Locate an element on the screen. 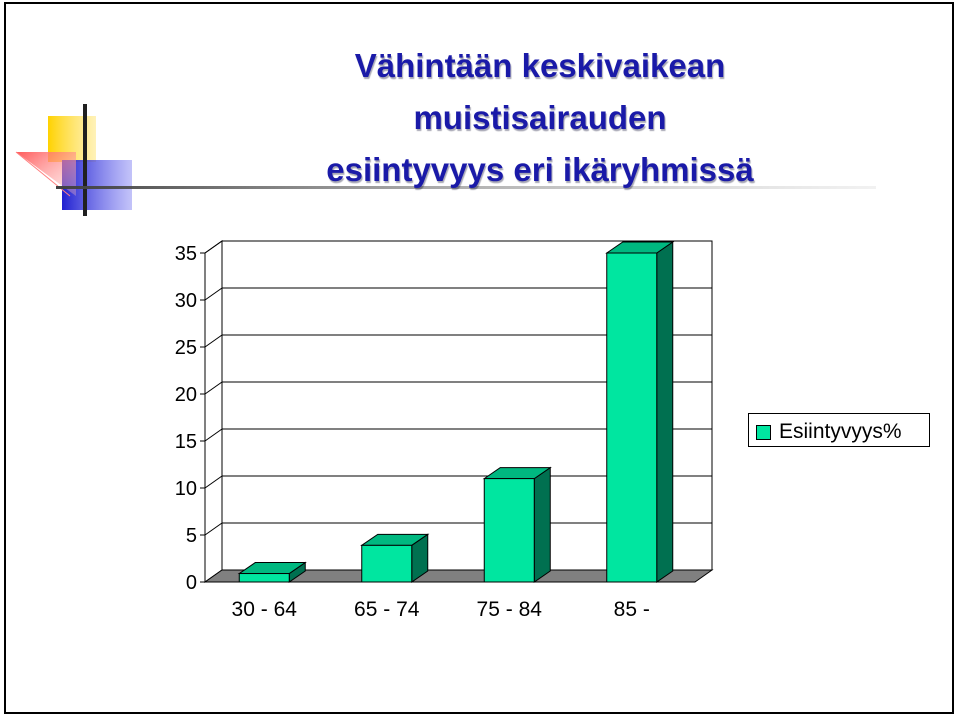 The width and height of the screenshot is (960, 719). y-tick-label: 20 is located at coordinates (186, 395).